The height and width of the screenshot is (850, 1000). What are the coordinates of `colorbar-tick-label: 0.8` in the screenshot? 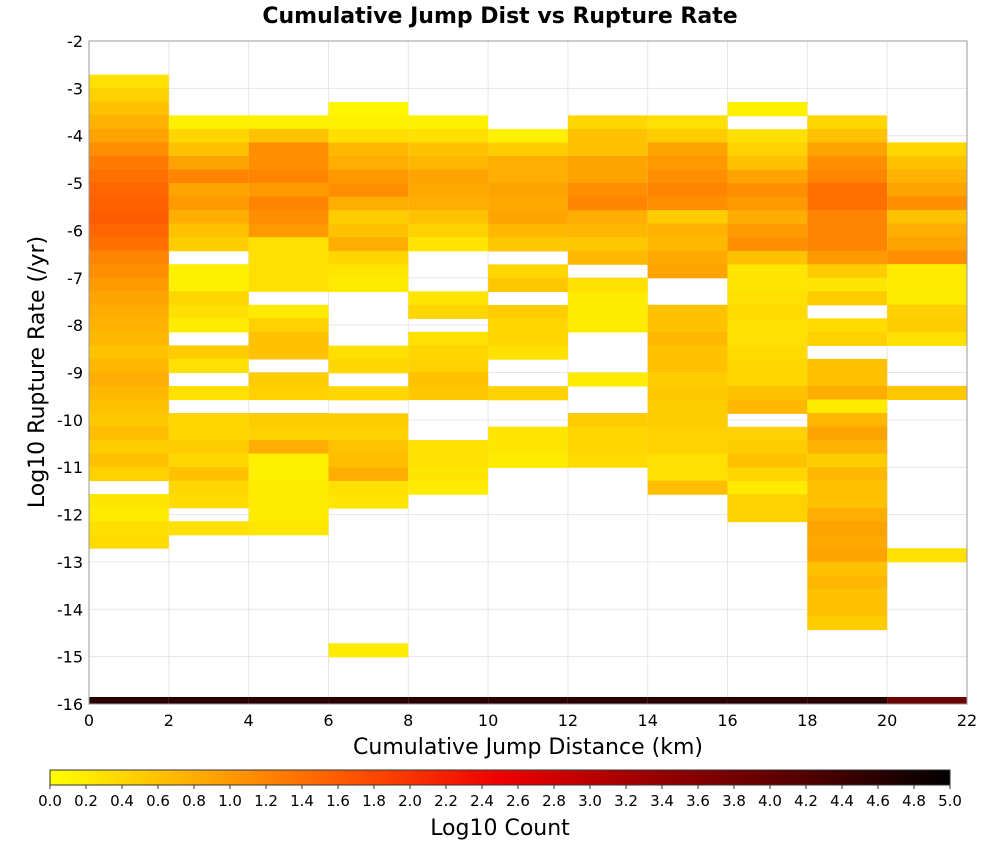 It's located at (194, 801).